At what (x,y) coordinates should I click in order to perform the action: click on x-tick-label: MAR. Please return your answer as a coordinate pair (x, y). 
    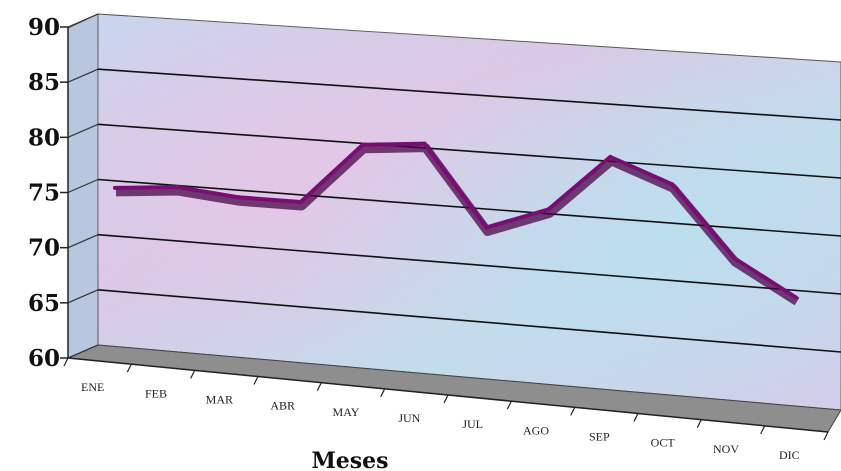
    Looking at the image, I should click on (219, 399).